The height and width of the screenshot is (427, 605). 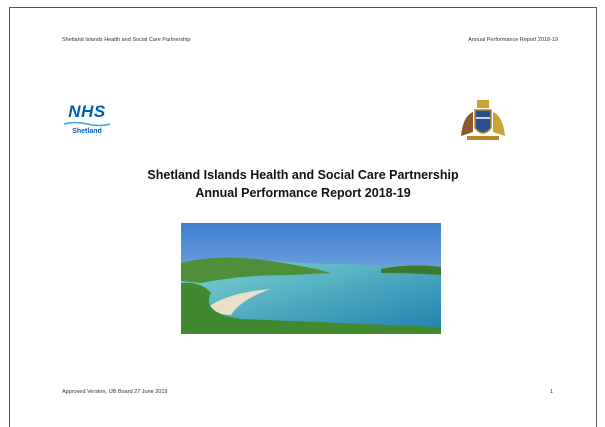 I want to click on crest, so click(x=483, y=120).